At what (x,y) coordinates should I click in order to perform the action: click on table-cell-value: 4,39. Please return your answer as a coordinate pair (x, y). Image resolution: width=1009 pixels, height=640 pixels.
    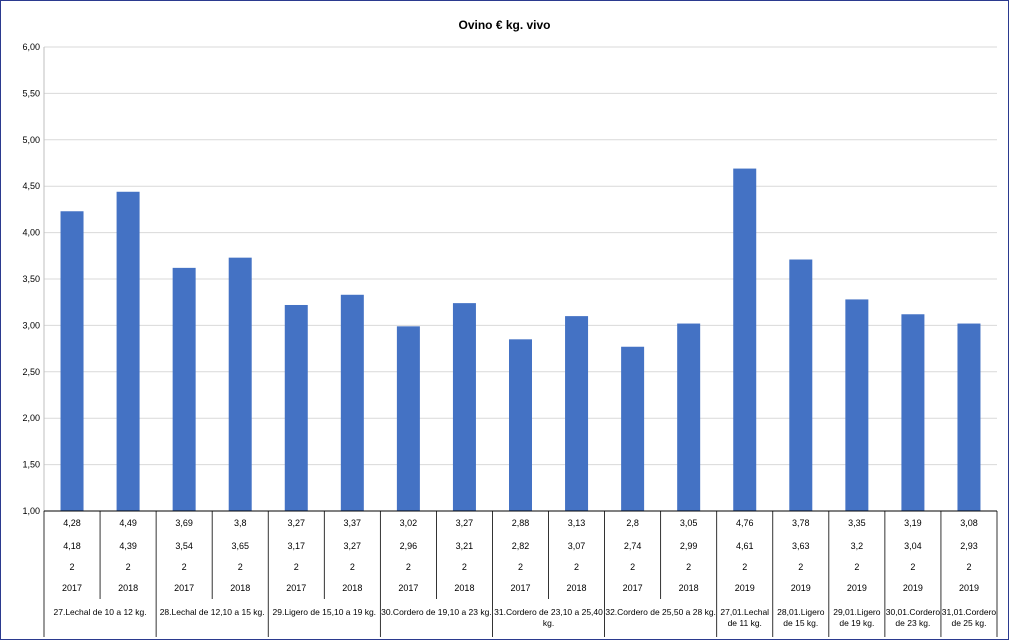
    Looking at the image, I should click on (128, 546).